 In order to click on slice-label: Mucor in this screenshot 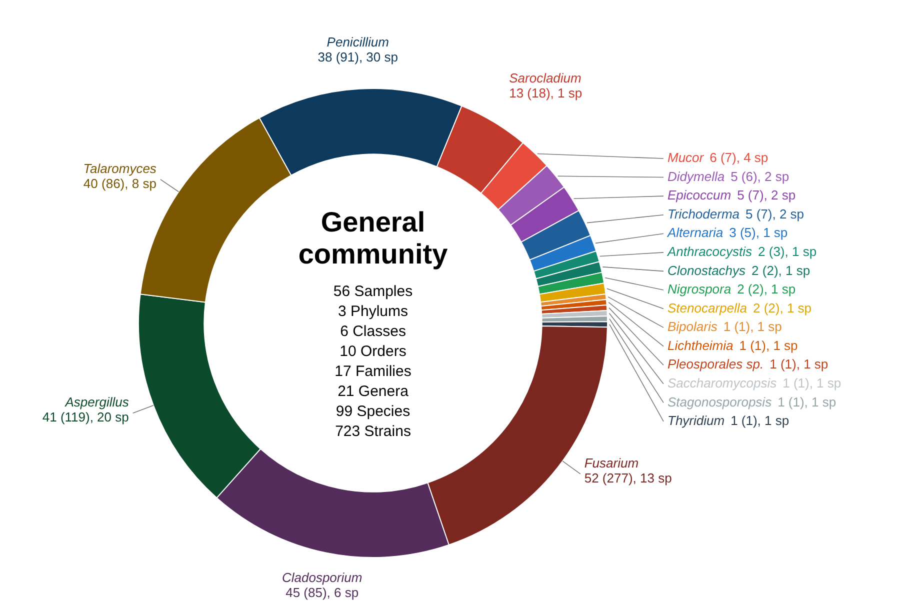, I will do `click(686, 158)`.